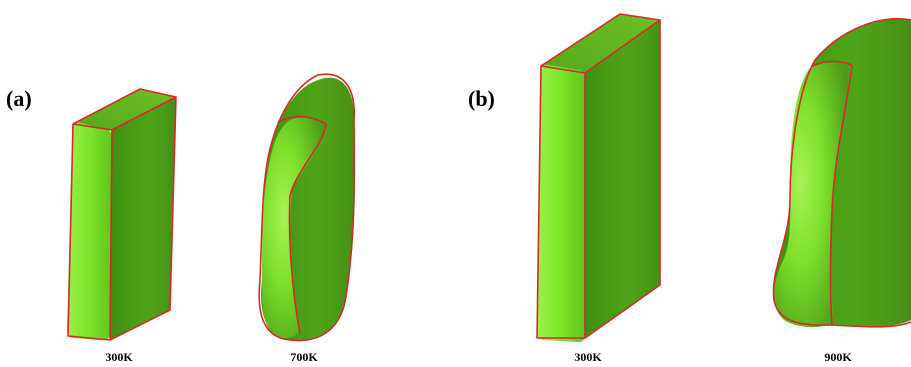  What do you see at coordinates (838, 357) in the screenshot?
I see `temperature-label-b-900k: 900K` at bounding box center [838, 357].